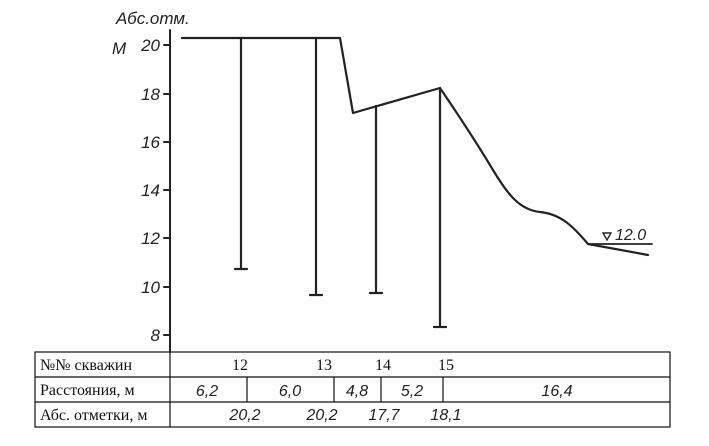 Image resolution: width=709 pixels, height=446 pixels. What do you see at coordinates (446, 365) in the screenshot?
I see `well-number-cell: 15` at bounding box center [446, 365].